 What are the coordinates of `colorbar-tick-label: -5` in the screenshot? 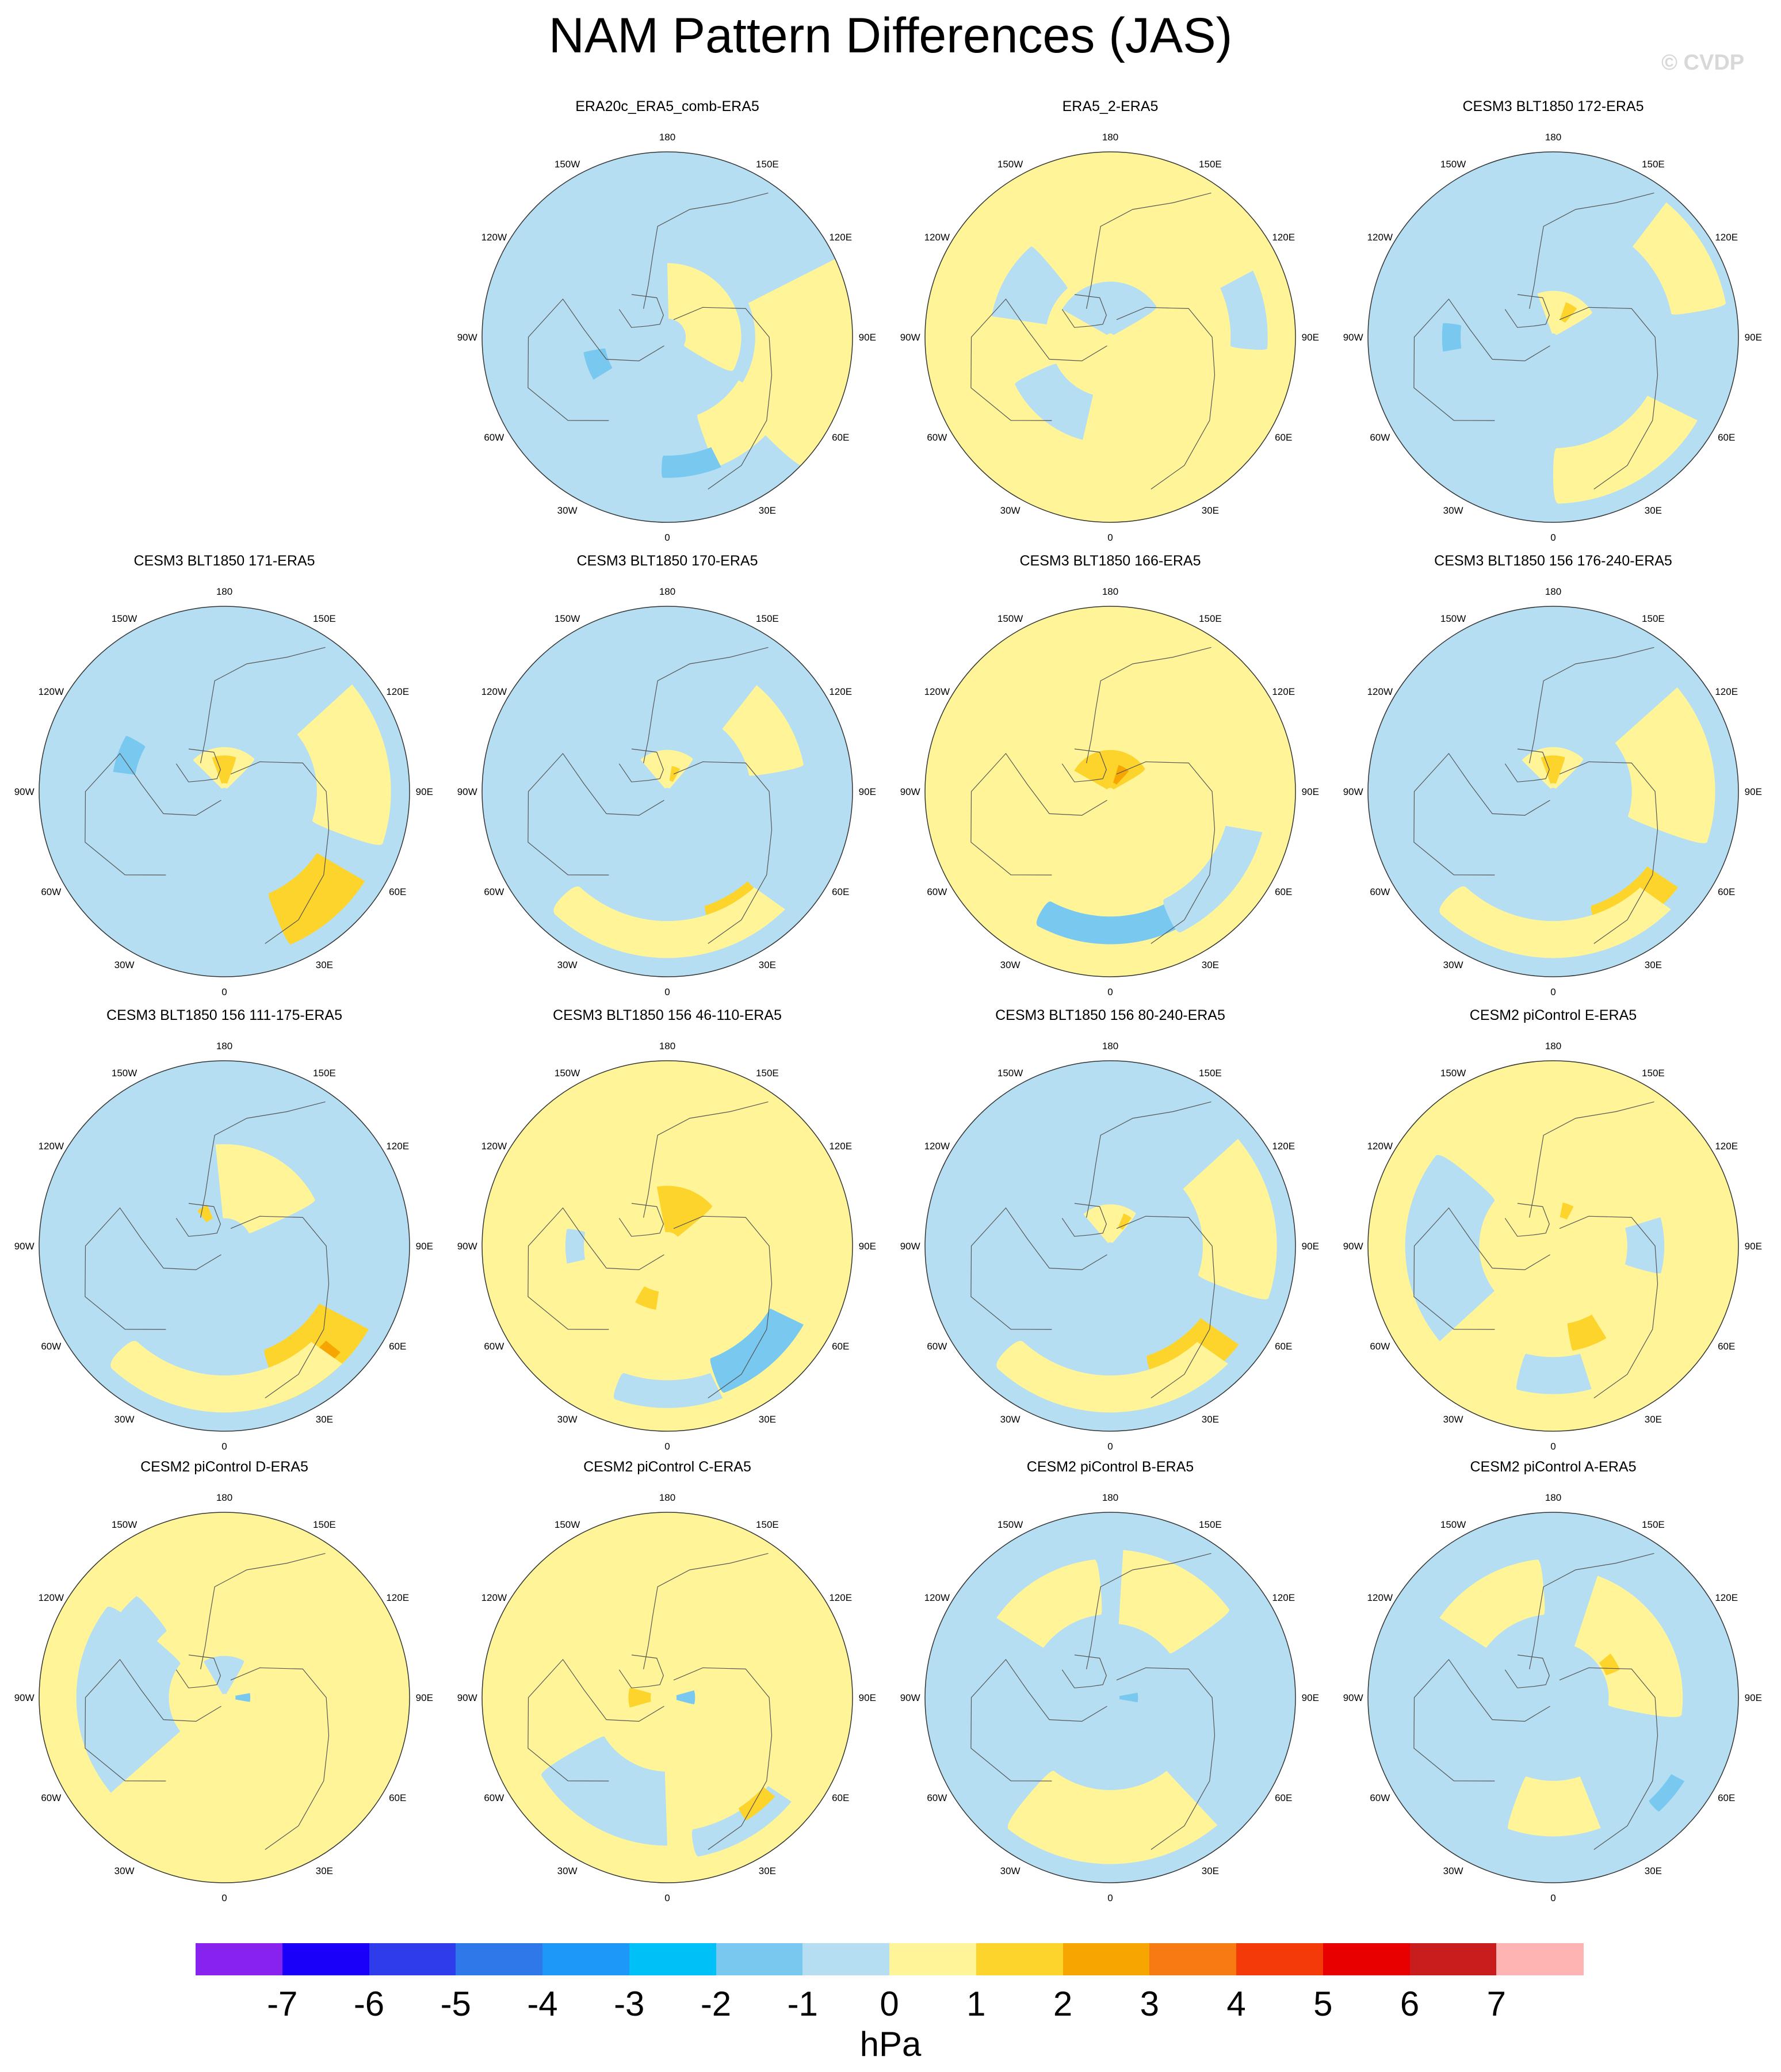 It's located at (455, 2004).